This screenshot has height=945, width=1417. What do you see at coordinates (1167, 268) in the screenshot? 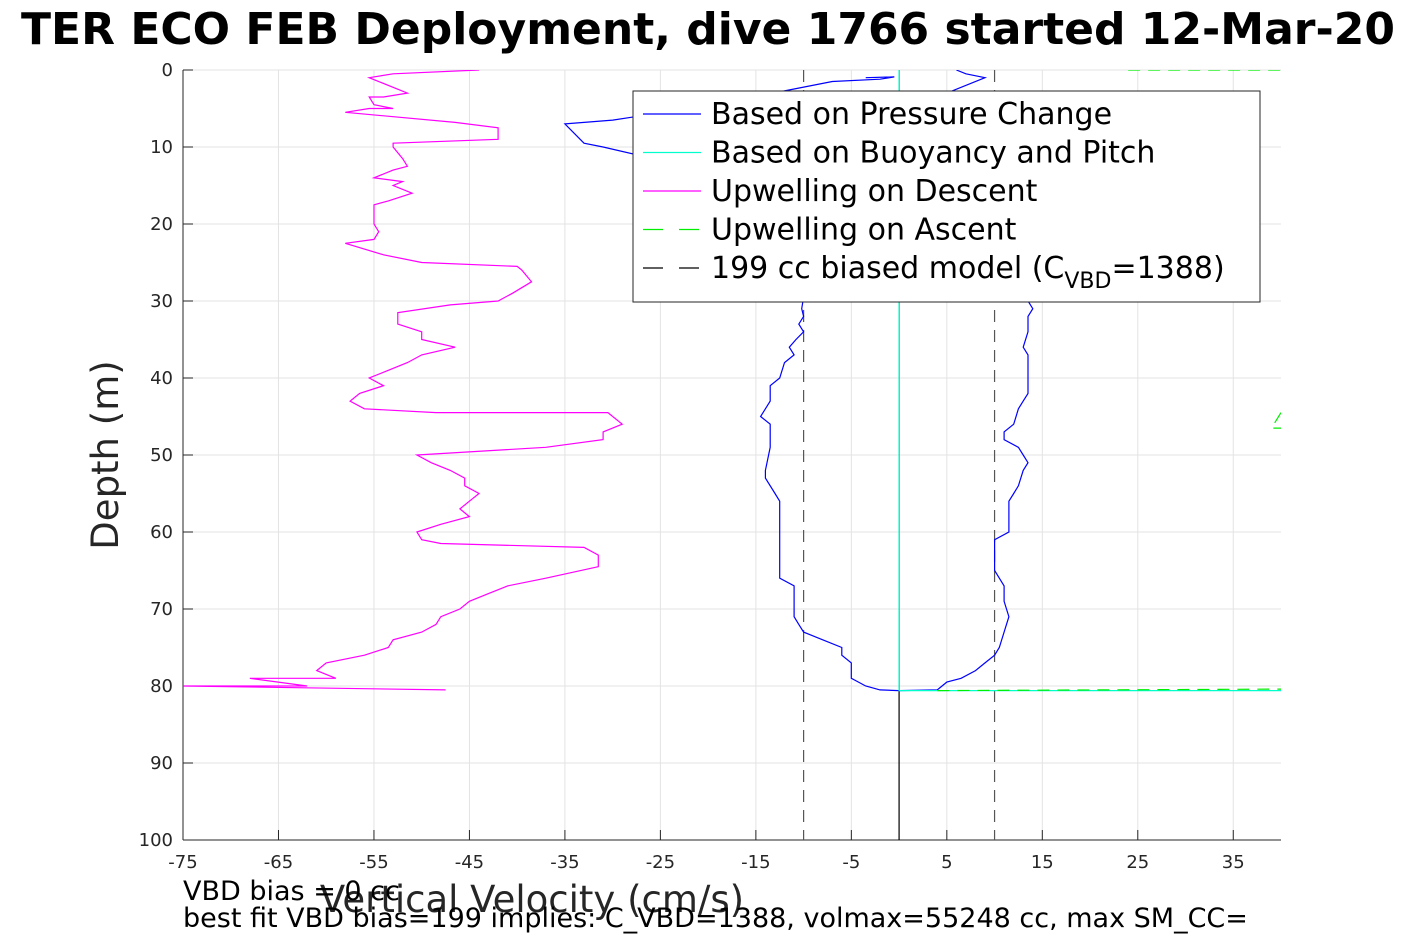
I see `legend-label-suffix: =1388)` at bounding box center [1167, 268].